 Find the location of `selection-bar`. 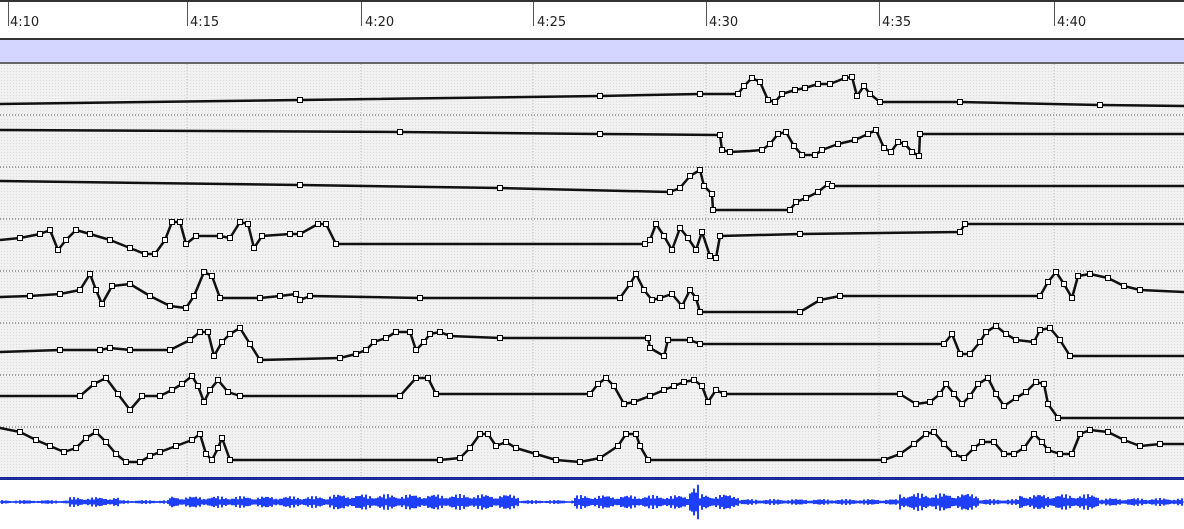

selection-bar is located at coordinates (592, 52).